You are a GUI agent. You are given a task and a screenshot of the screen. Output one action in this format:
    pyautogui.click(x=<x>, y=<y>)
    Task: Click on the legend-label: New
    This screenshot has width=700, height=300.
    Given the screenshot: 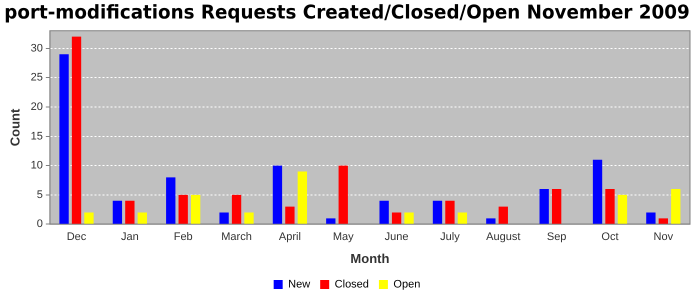 What is the action you would take?
    pyautogui.click(x=299, y=284)
    